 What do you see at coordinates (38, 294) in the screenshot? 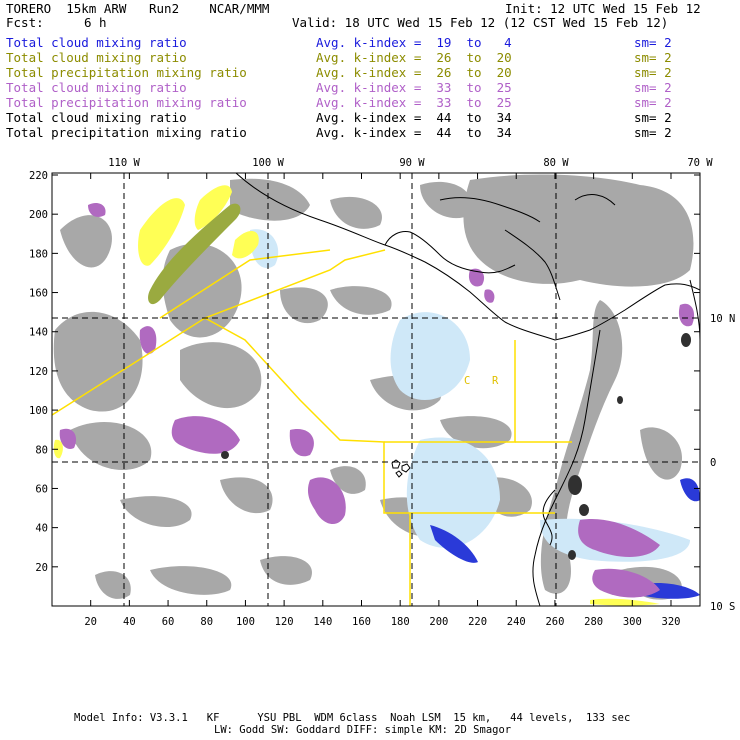
I see `y-tick-label: 160` at bounding box center [38, 294].